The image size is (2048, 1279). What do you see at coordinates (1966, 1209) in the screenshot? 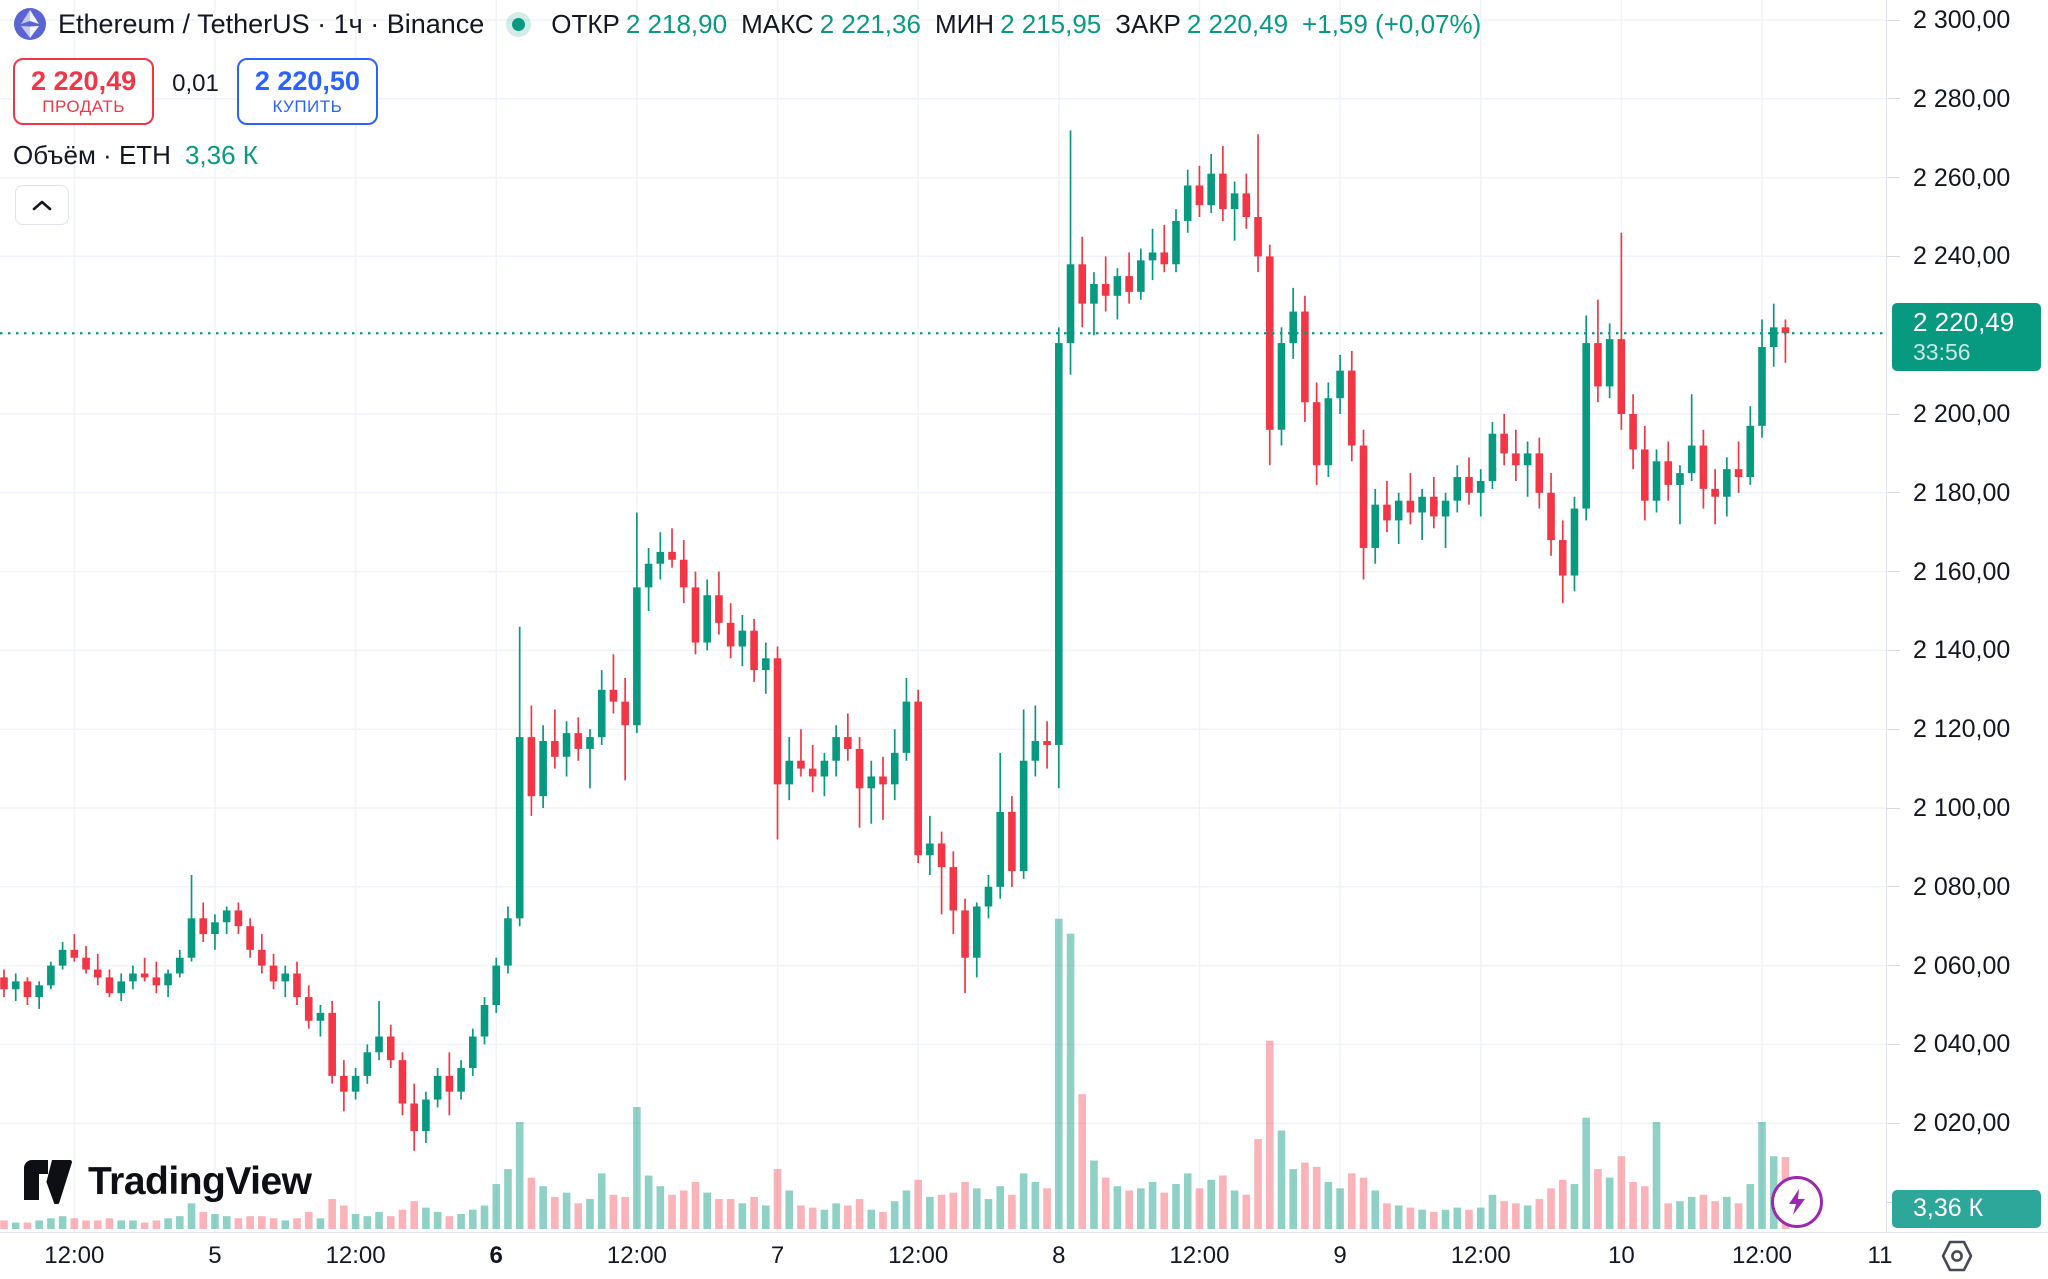
I see `volume-axis-badge: 3,36 К` at bounding box center [1966, 1209].